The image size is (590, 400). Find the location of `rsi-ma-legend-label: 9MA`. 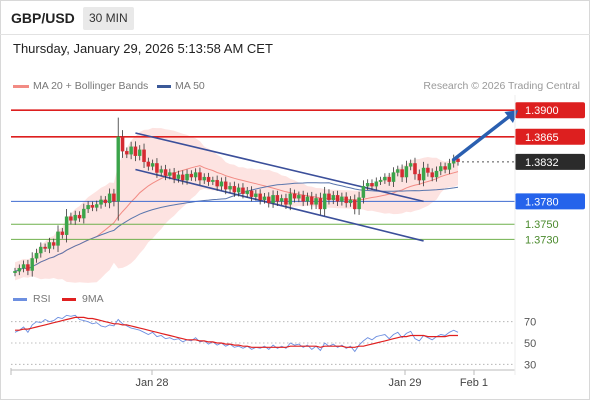

rsi-ma-legend-label: 9MA is located at coordinates (93, 299).